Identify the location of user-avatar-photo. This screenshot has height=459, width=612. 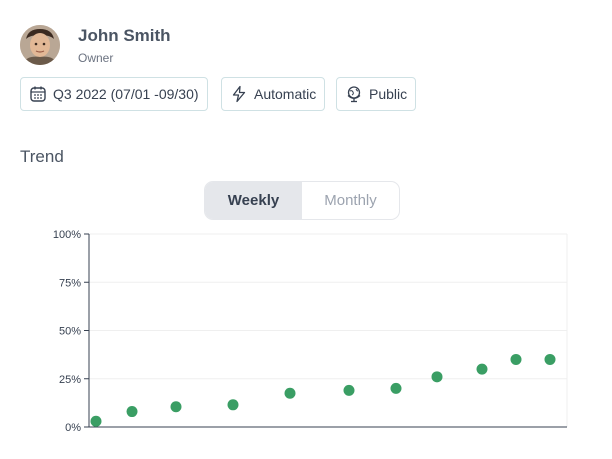
(40, 45).